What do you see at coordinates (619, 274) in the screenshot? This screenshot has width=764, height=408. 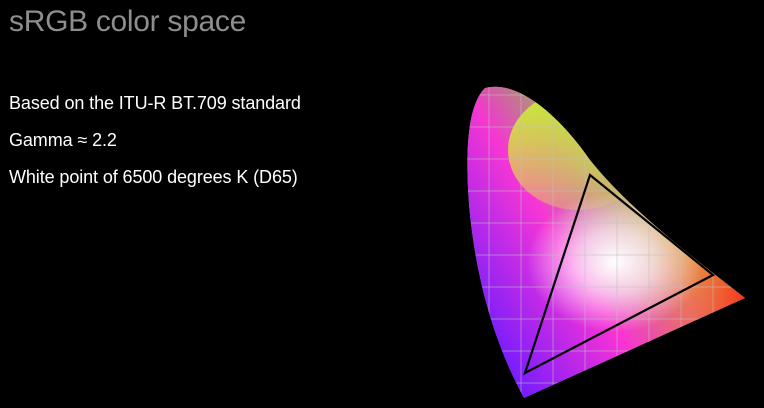 I see `srgb-gamut-triangle` at bounding box center [619, 274].